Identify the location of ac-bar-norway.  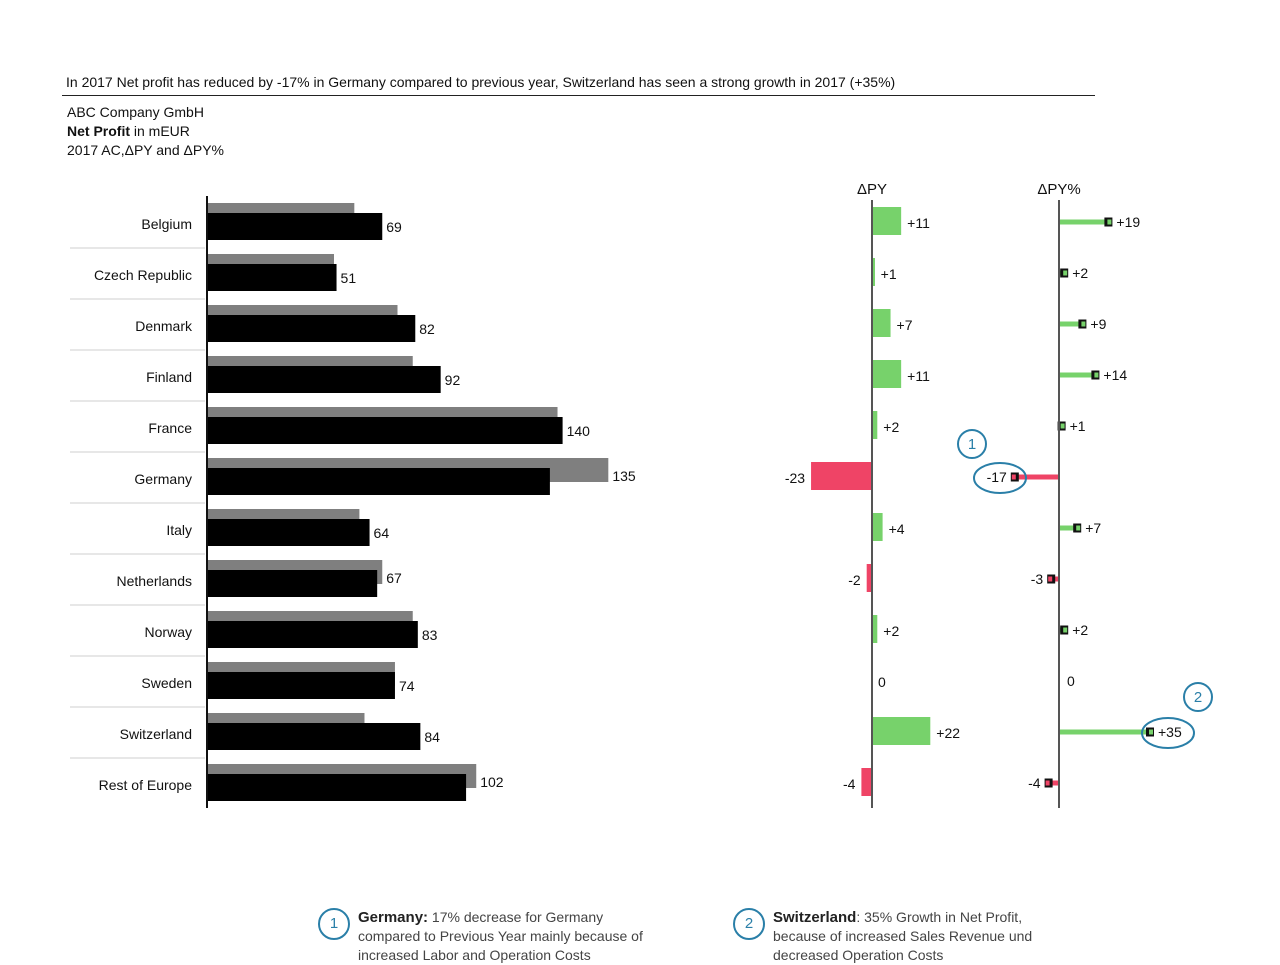
(312, 634).